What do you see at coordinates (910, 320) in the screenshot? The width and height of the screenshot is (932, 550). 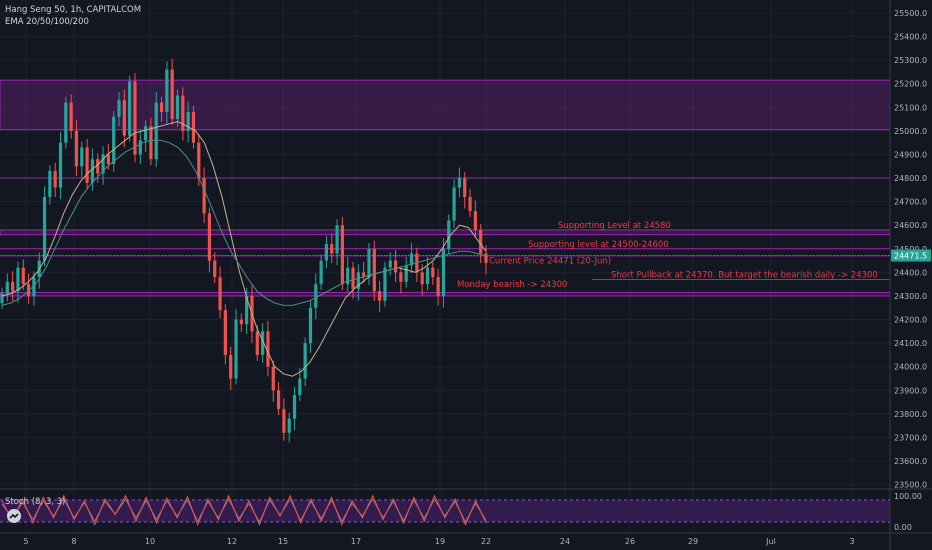 I see `y-tick-label: 24200.0` at bounding box center [910, 320].